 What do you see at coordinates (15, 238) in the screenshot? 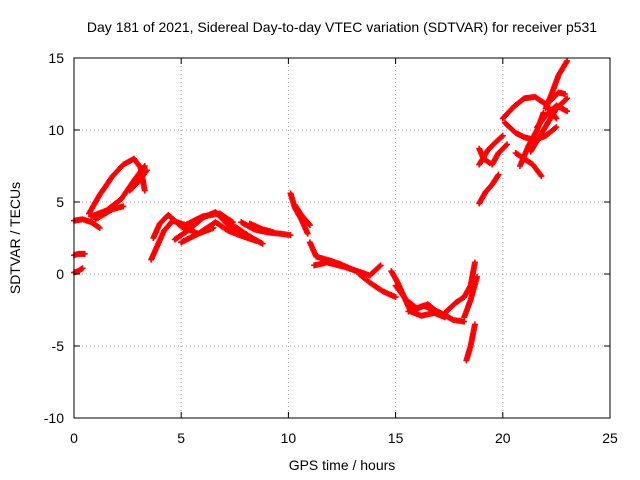
I see `y-axis-label: SDTVAR / TECUs` at bounding box center [15, 238].